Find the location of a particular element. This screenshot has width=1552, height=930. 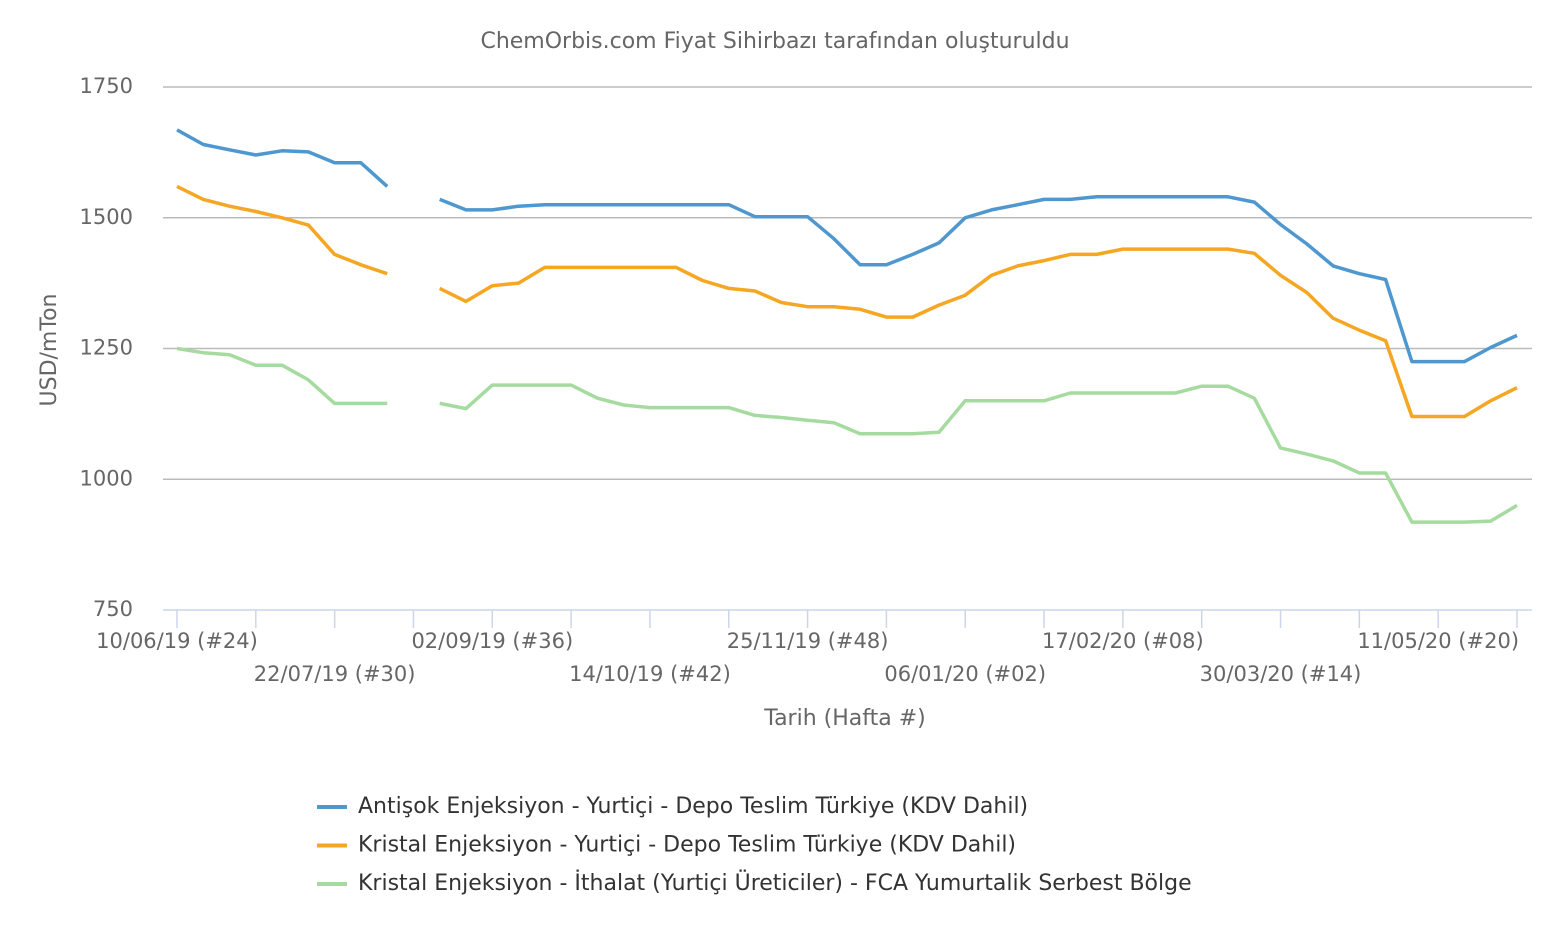

x-tick-label: 14/10/19 (#42) is located at coordinates (650, 674).